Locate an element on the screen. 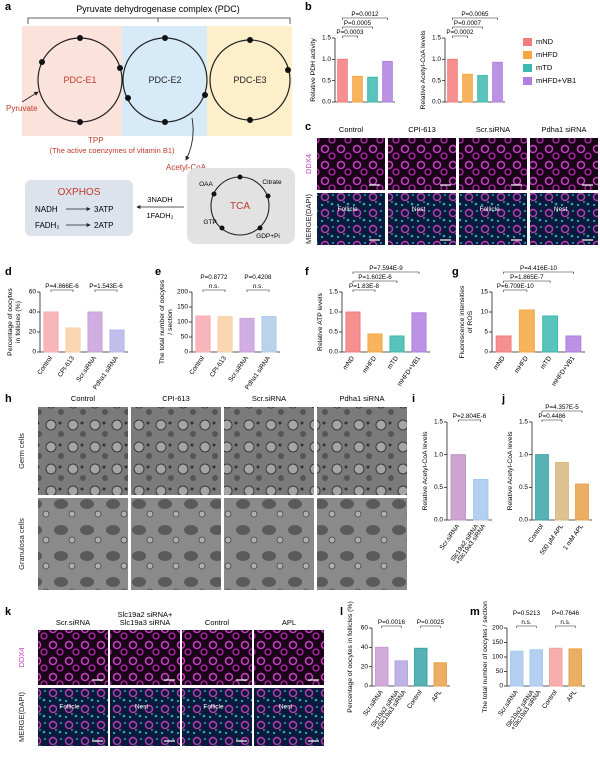 Image resolution: width=600 pixels, height=776 pixels. column-label: APL is located at coordinates (289, 622).